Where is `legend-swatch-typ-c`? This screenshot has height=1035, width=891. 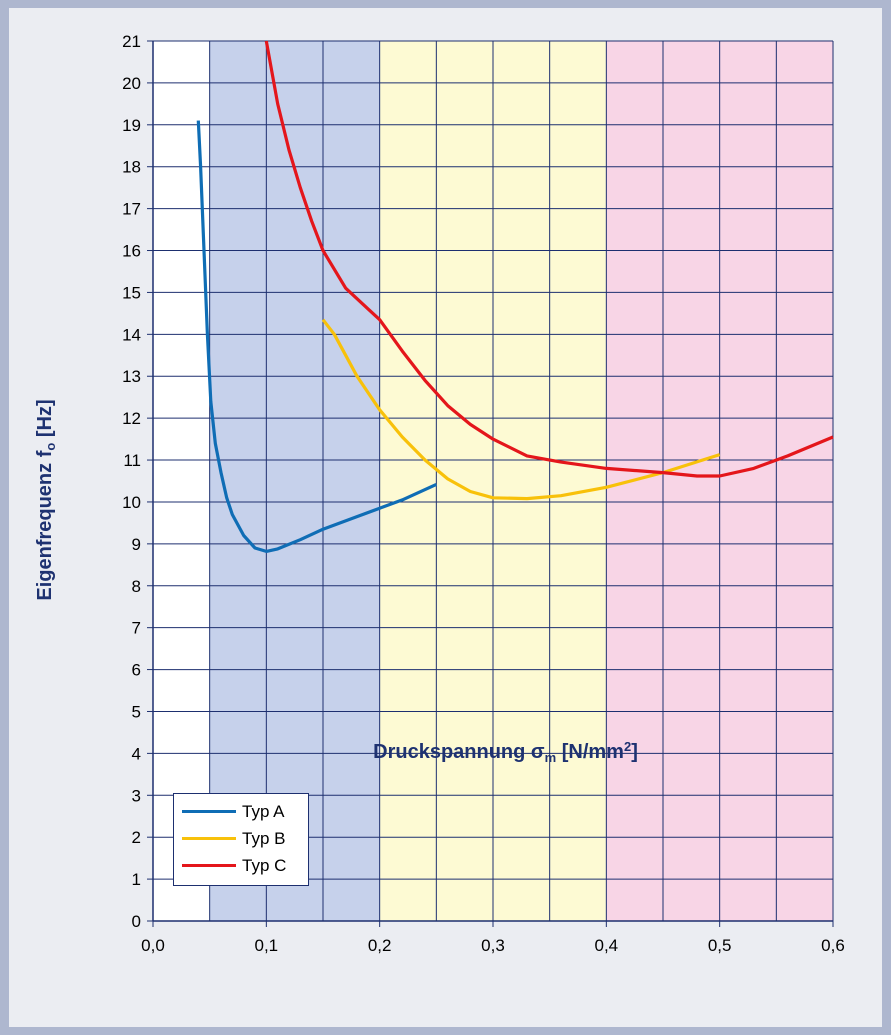 legend-swatch-typ-c is located at coordinates (209, 865).